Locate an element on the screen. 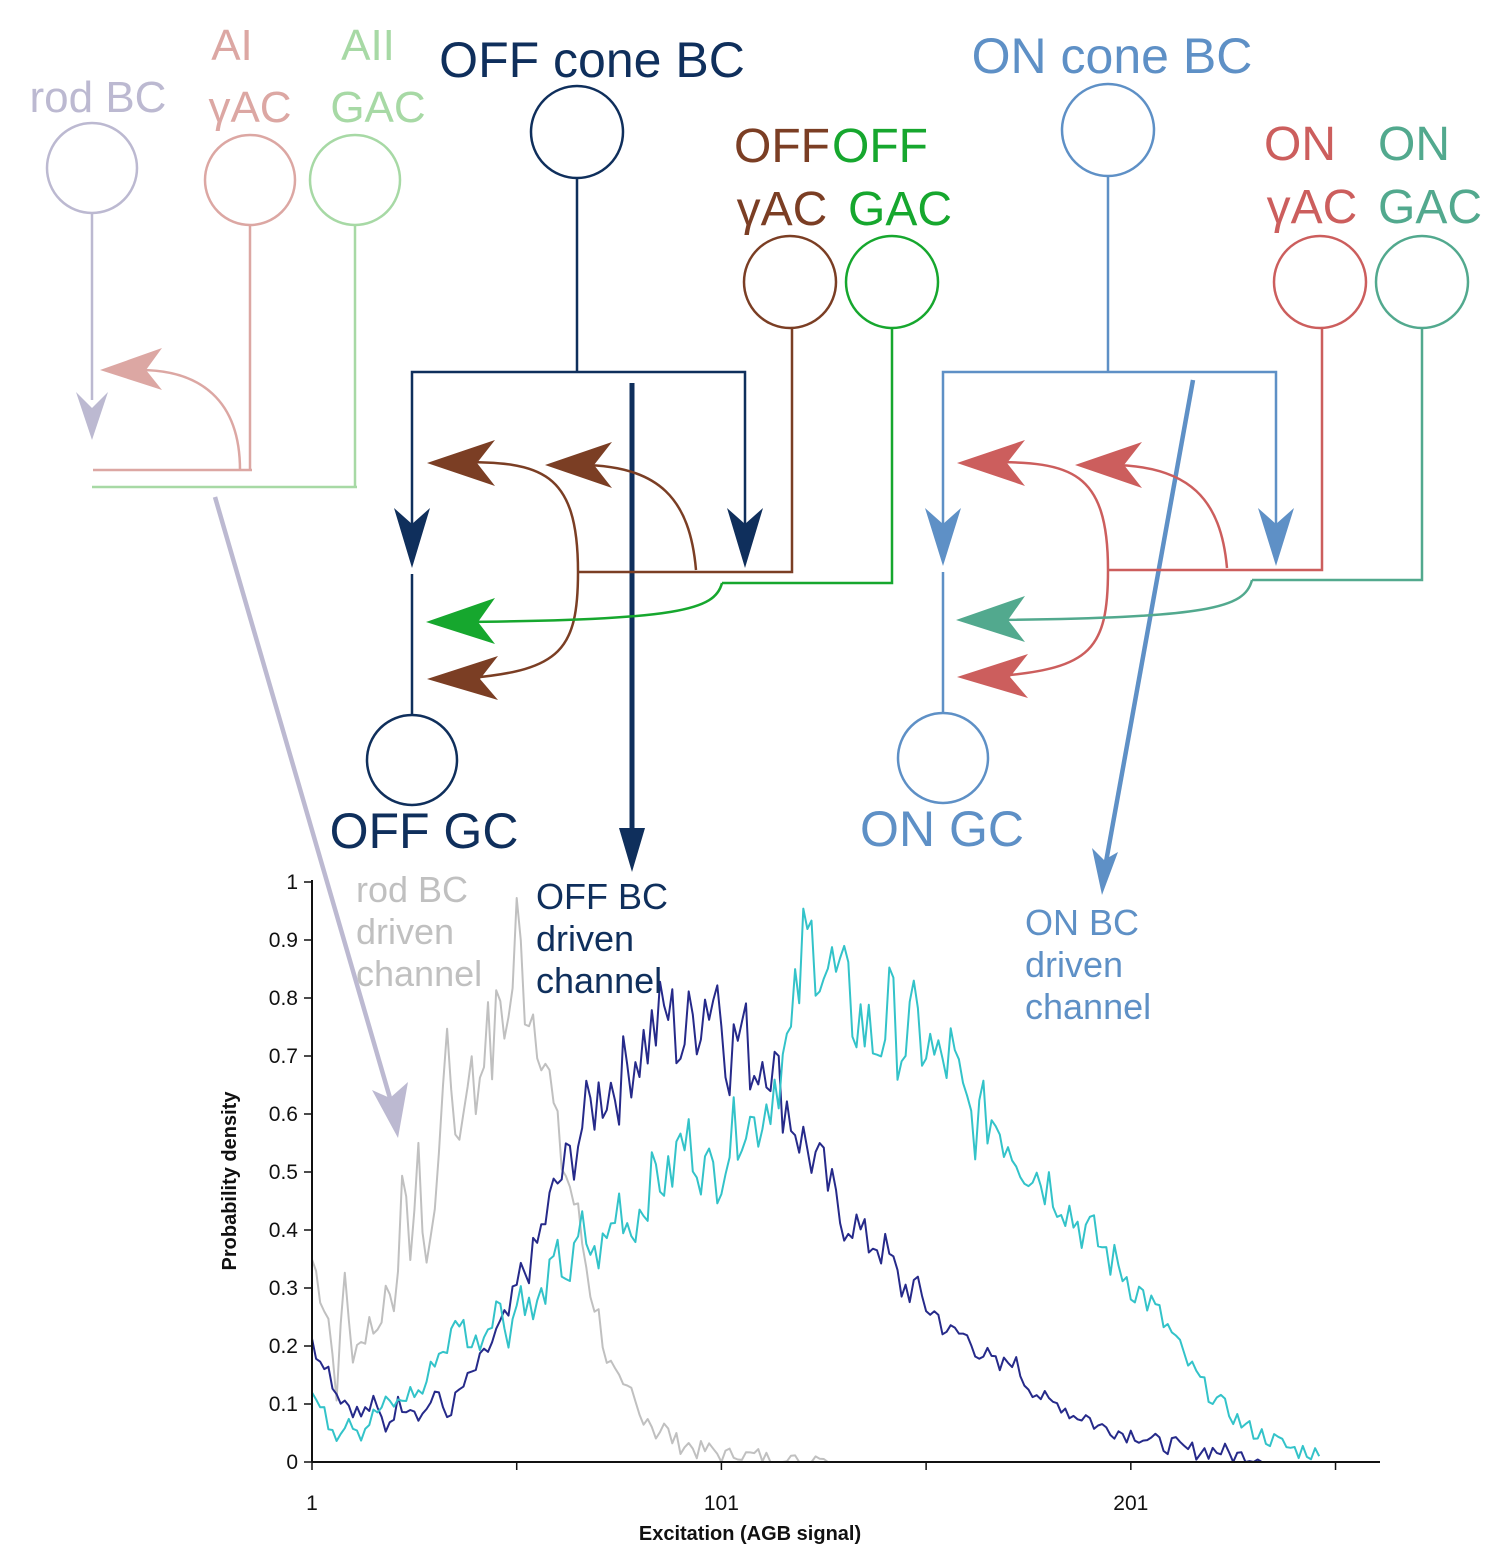 This screenshot has height=1552, width=1489. off-gac-label-line1: OFF is located at coordinates (880, 146).